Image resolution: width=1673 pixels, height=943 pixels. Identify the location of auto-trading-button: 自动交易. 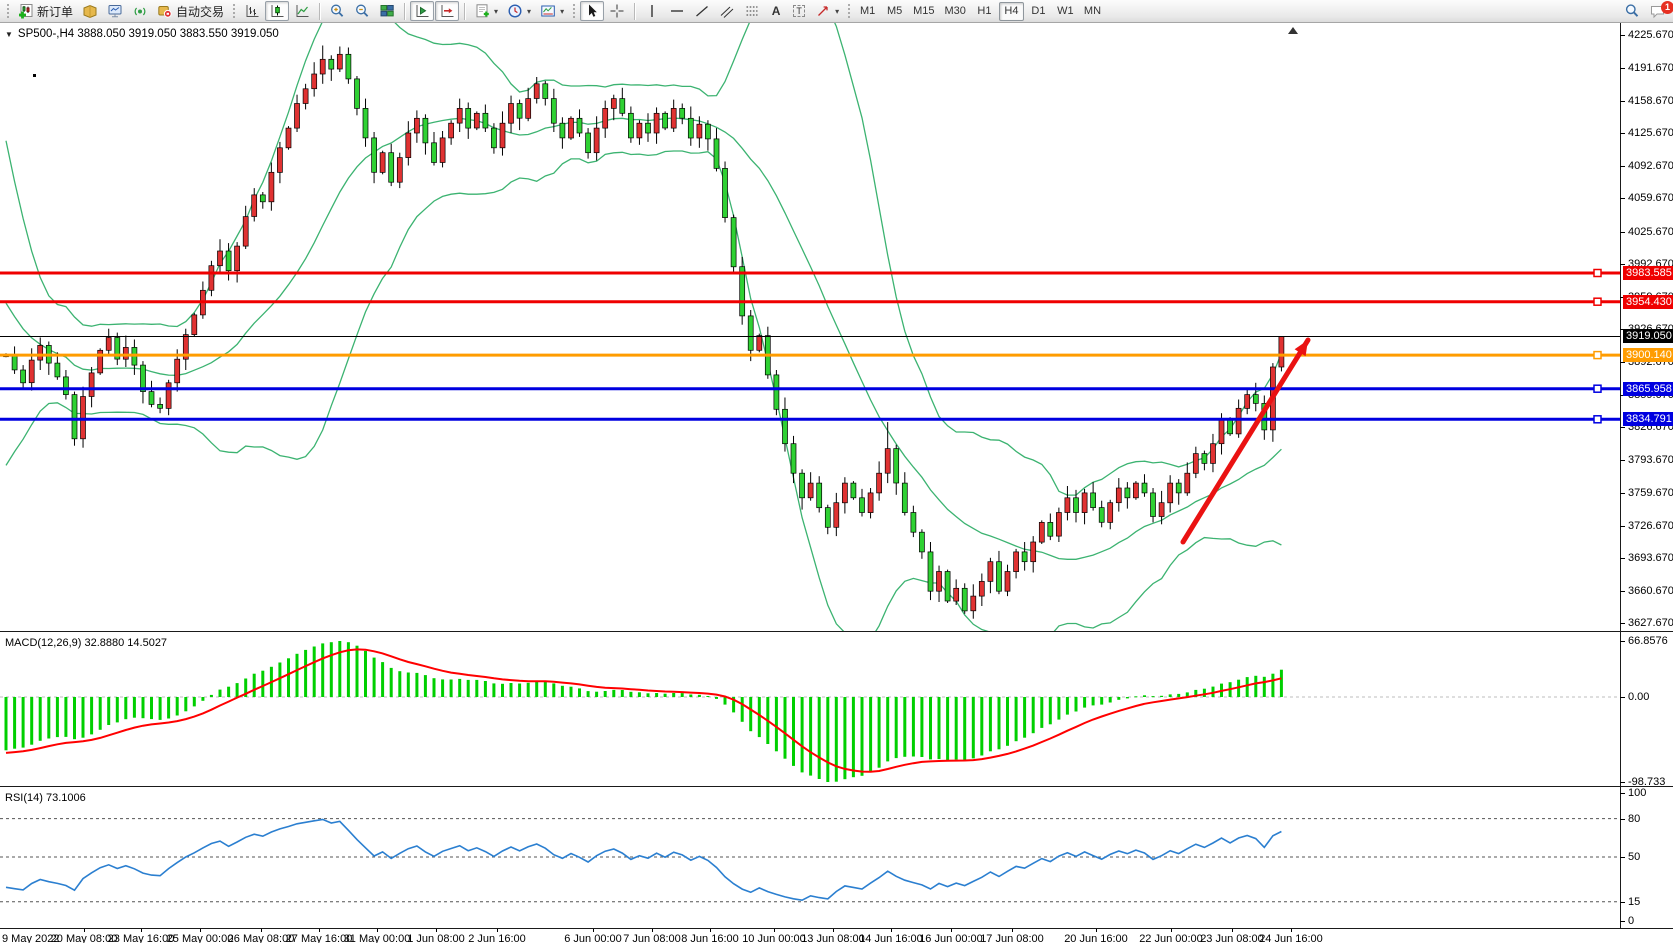
(190, 11).